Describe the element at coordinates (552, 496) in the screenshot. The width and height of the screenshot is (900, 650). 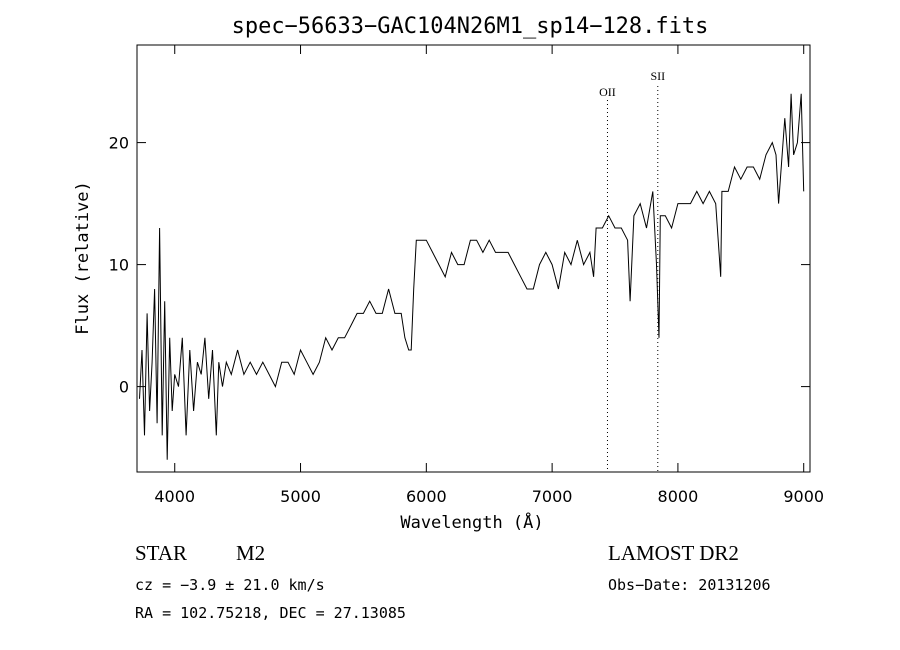
I see `x-tick-label: 7000` at that location.